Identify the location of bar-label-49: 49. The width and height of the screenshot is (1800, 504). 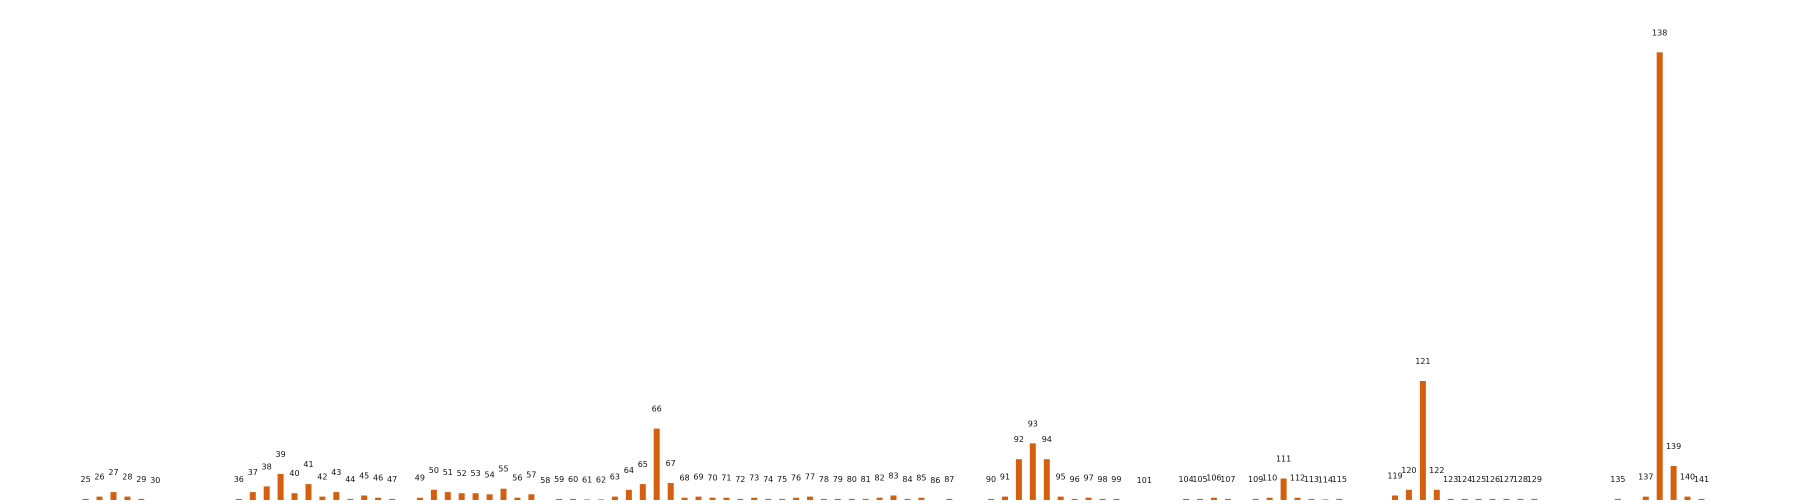
(420, 478).